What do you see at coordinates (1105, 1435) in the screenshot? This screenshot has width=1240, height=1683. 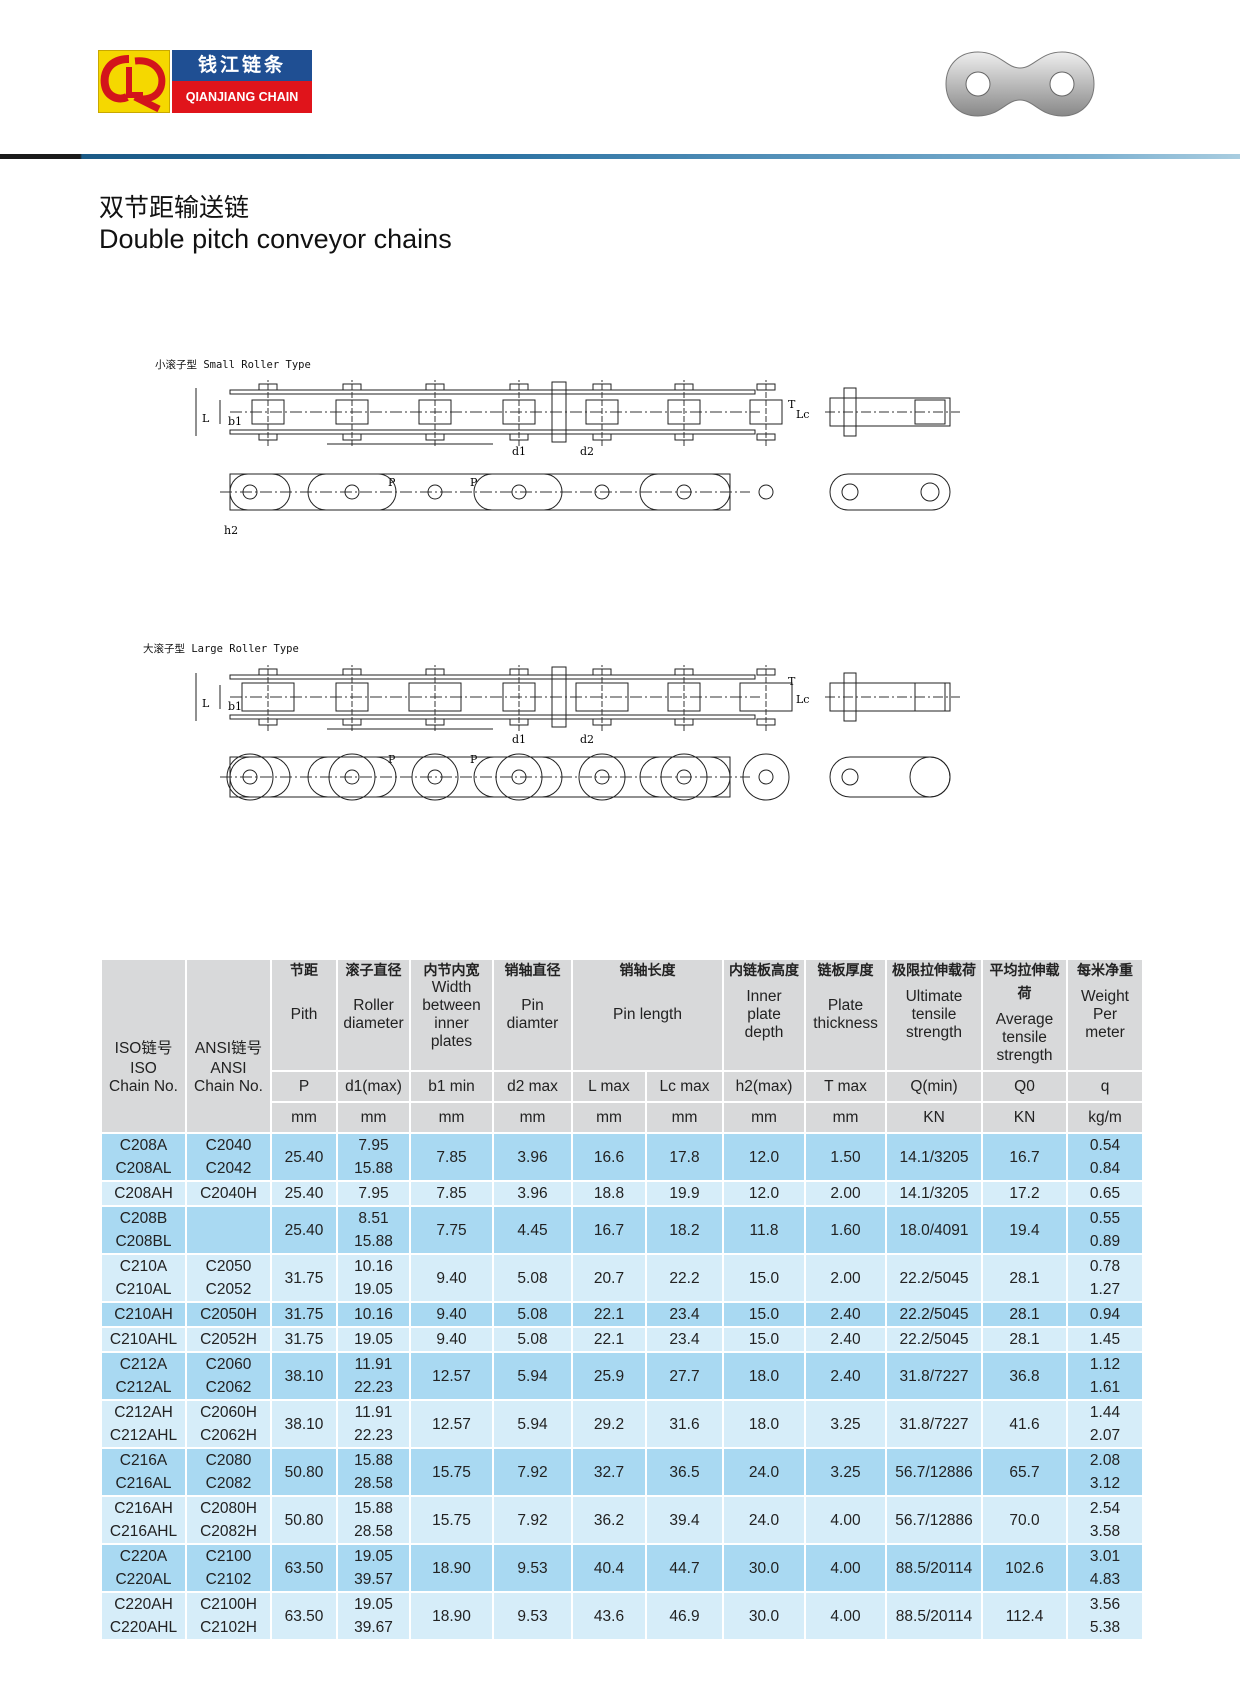 I see `cell-line: 2.07` at bounding box center [1105, 1435].